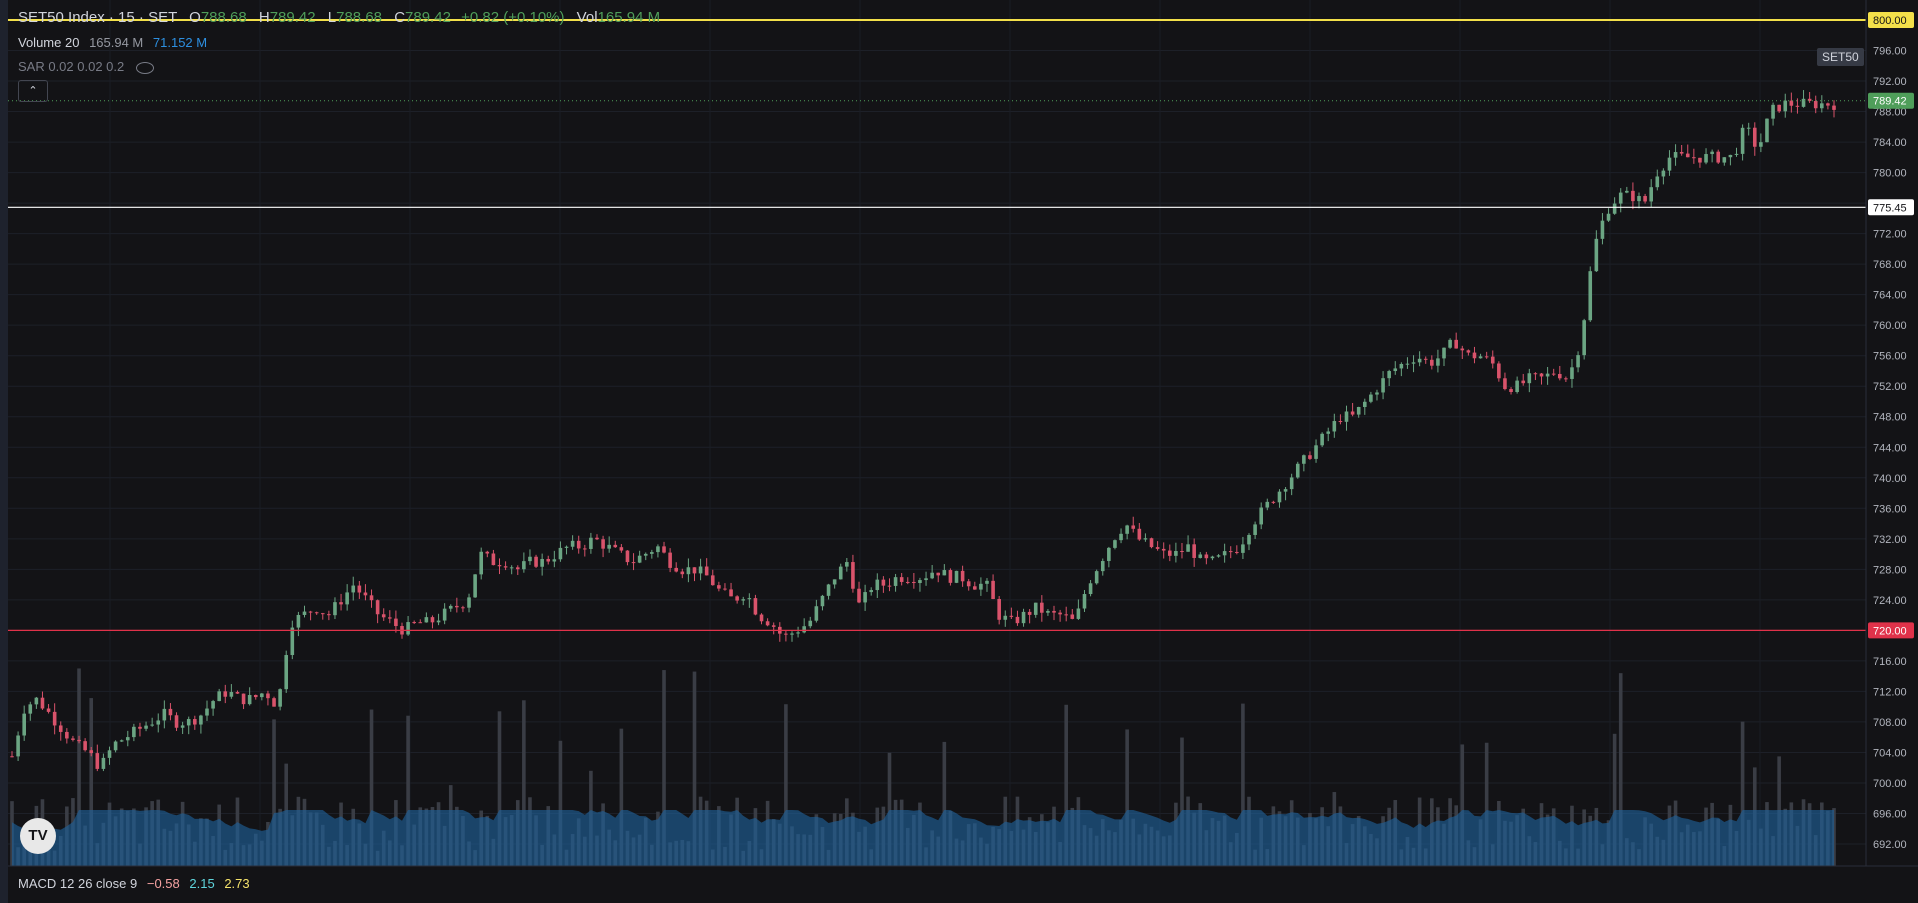 The image size is (1918, 903). What do you see at coordinates (1890, 174) in the screenshot?
I see `y-tick-label: 780.00` at bounding box center [1890, 174].